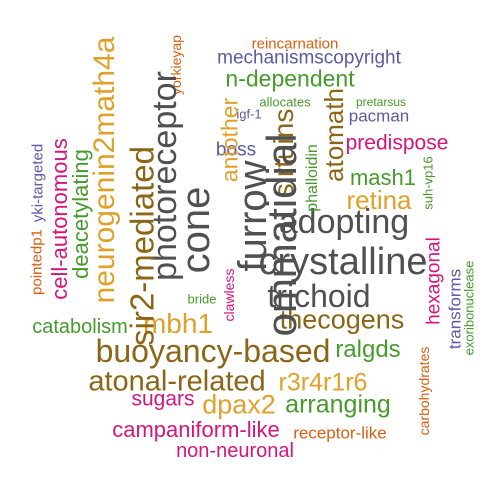 This screenshot has width=500, height=500. Describe the element at coordinates (213, 351) in the screenshot. I see `word-buoyancy-based: buoyancy-based` at that location.